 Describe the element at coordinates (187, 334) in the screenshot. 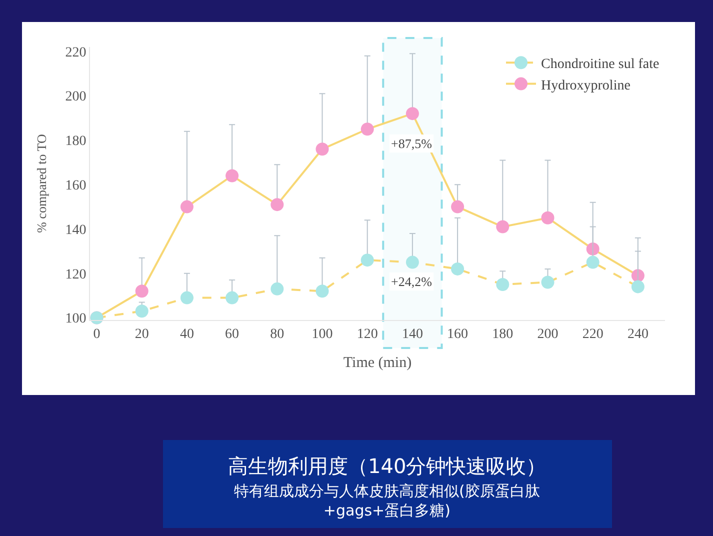

I see `x-tick-label: 40` at that location.